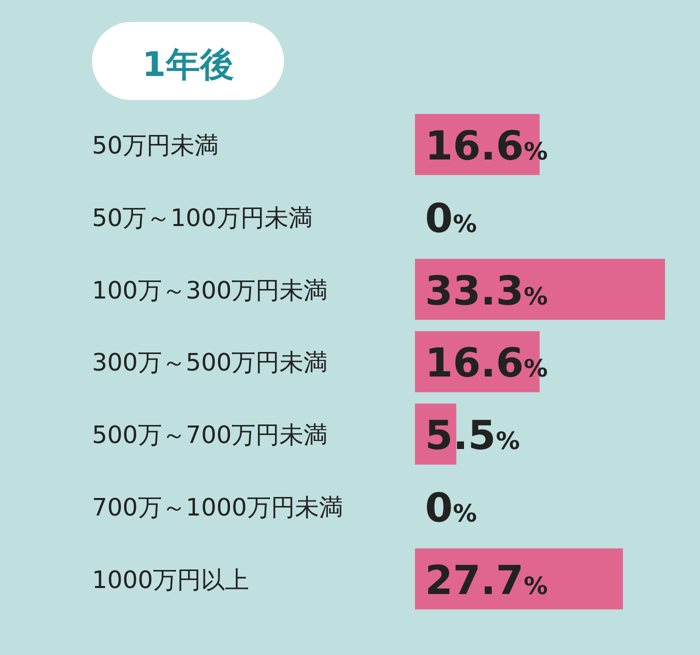  Describe the element at coordinates (171, 580) in the screenshot. I see `y-tick-label: 1000万円以上` at that location.